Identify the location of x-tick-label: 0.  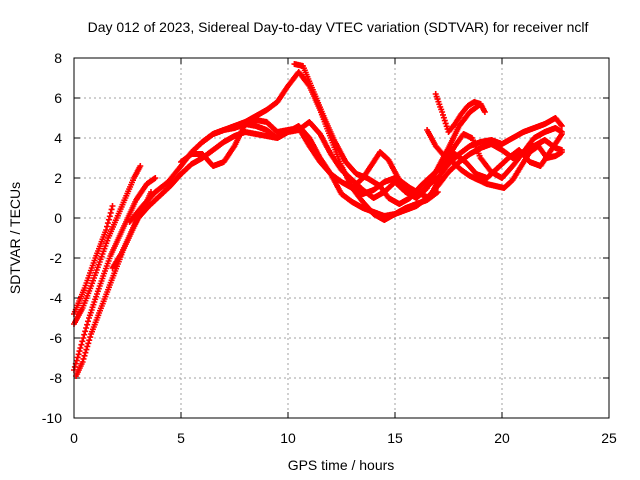
(74, 438).